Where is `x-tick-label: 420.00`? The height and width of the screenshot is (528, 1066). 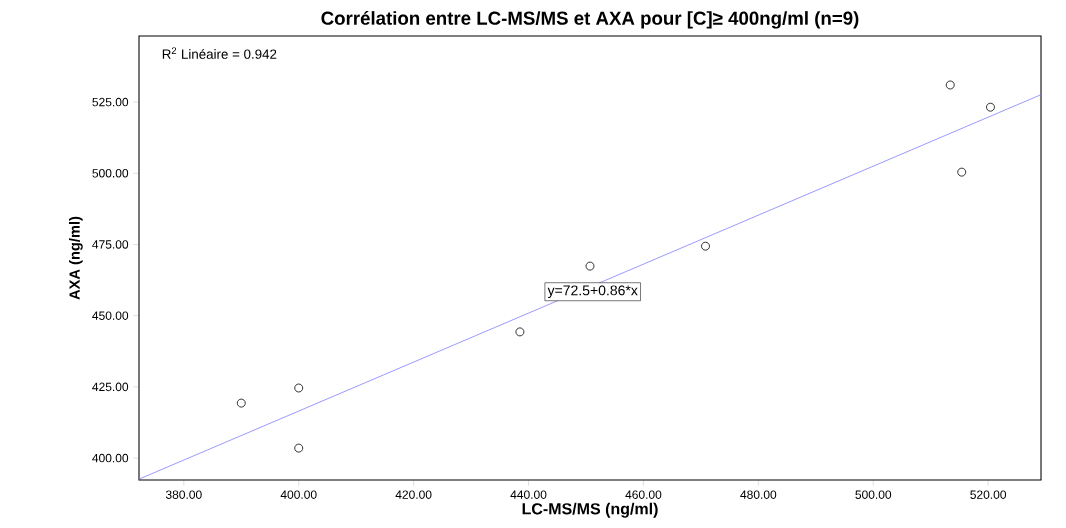
x-tick-label: 420.00 is located at coordinates (413, 494).